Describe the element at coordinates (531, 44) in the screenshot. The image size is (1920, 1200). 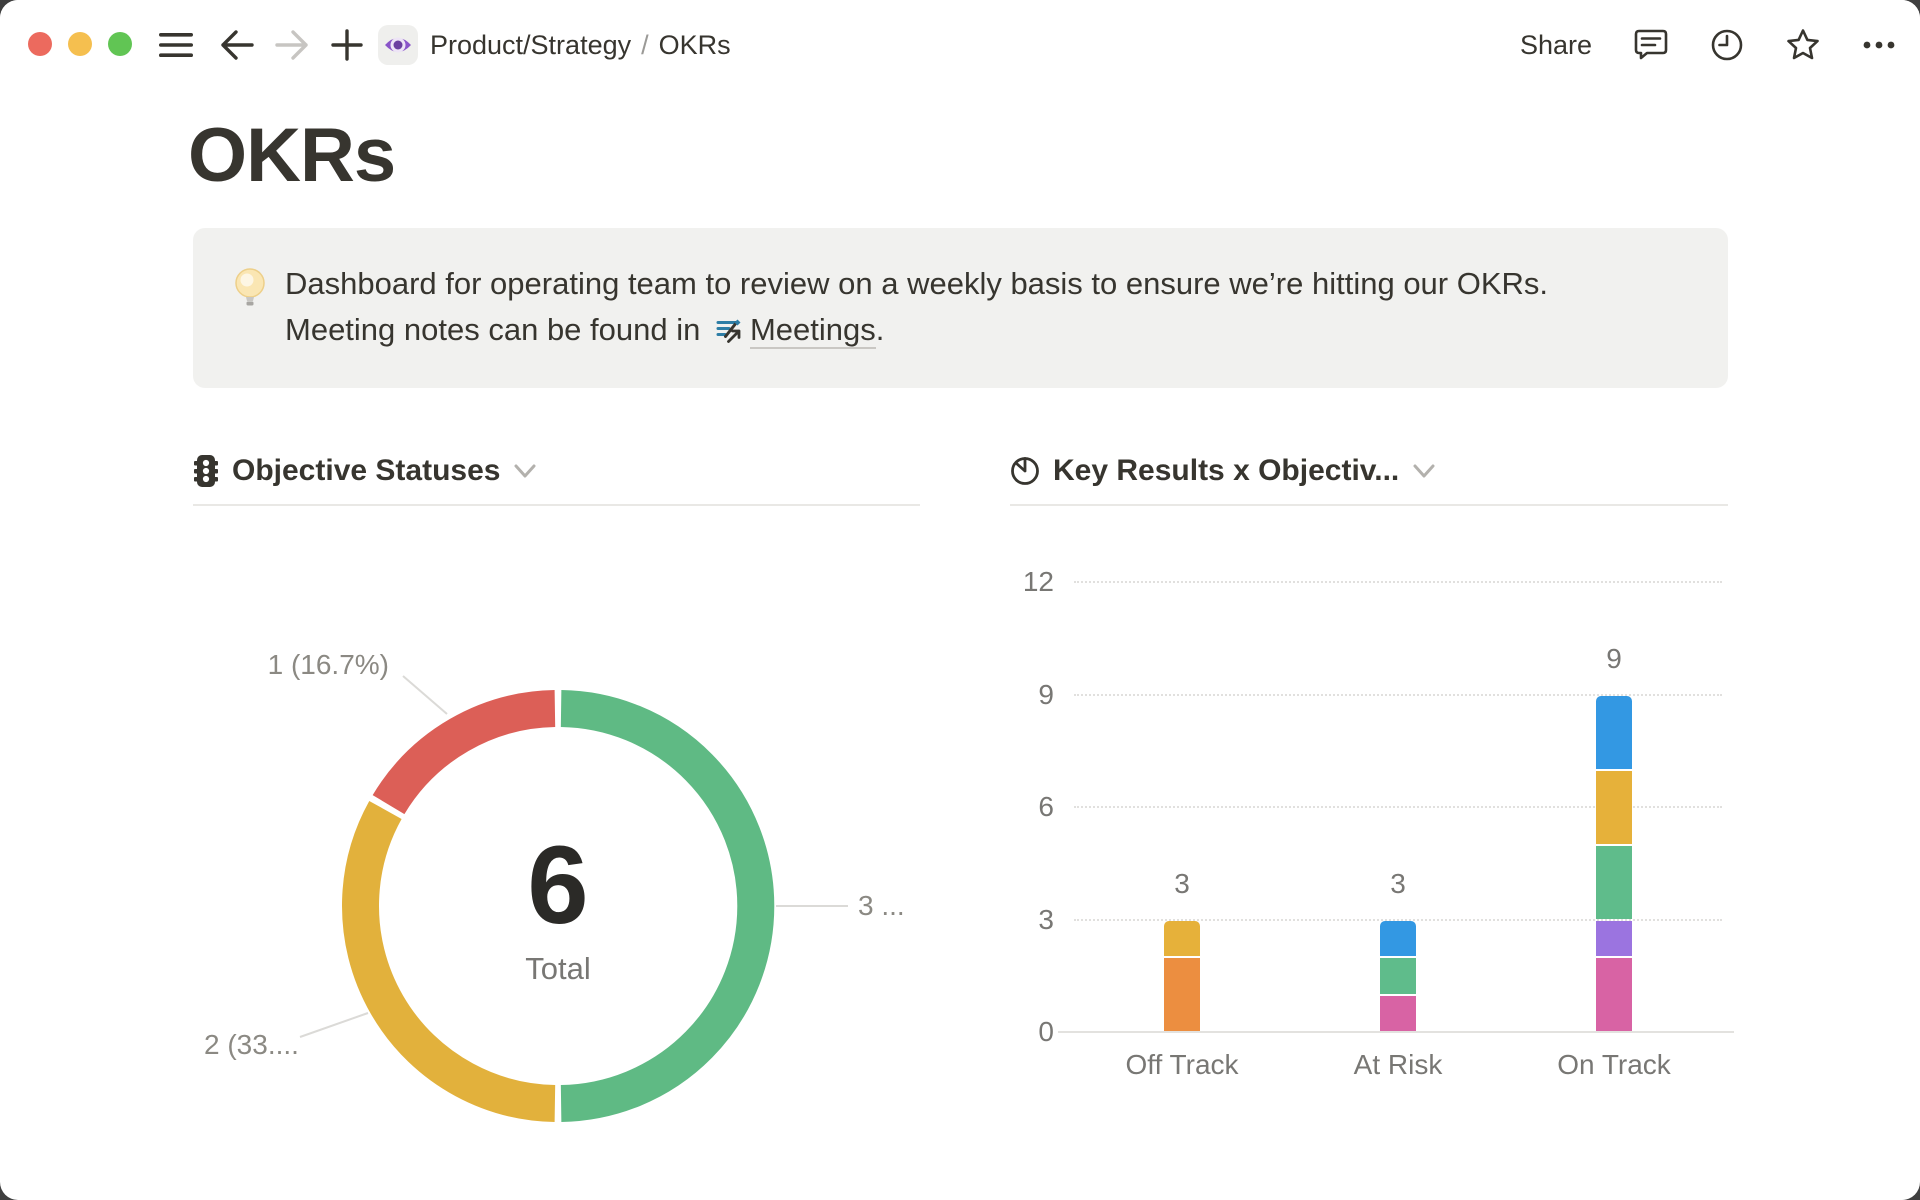
I see `breadcrumb-item-product-strategy: Product/Strategy` at that location.